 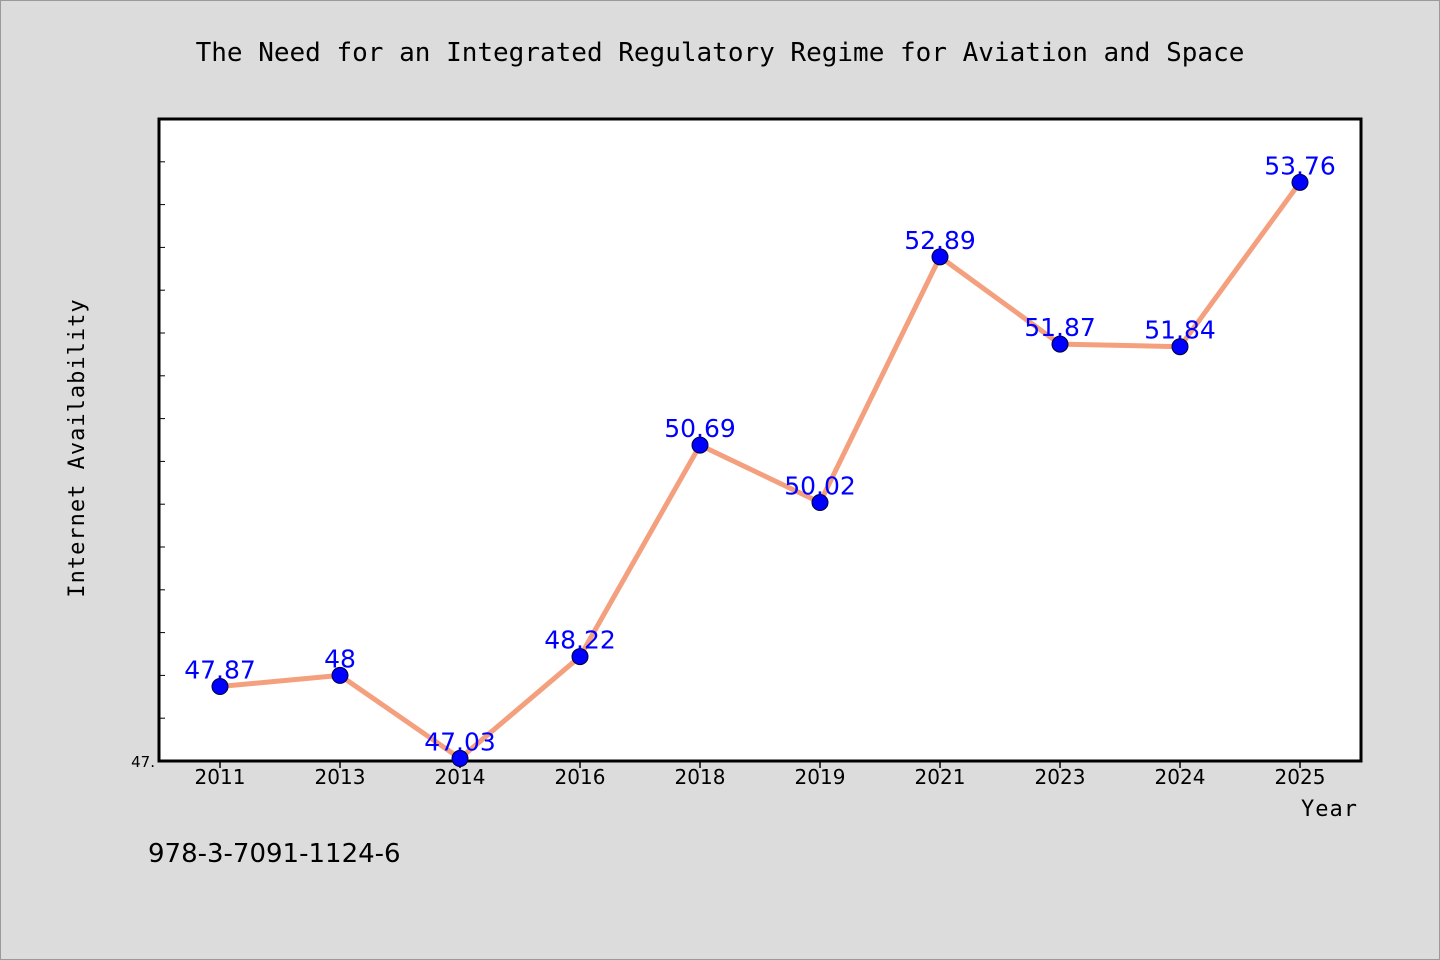 What do you see at coordinates (1300, 165) in the screenshot?
I see `data-label: 53.76` at bounding box center [1300, 165].